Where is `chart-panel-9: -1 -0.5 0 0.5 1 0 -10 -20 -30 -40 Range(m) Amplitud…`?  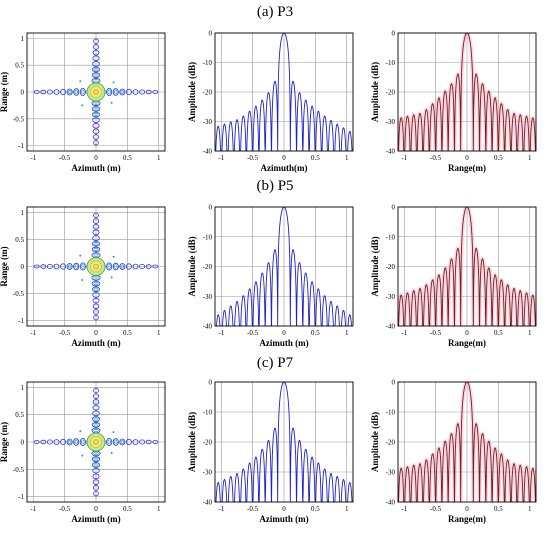
chart-panel-9: -1 -0.5 0 0.5 1 0 -10 -20 -30 -40 Range(m) Amplitud… is located at coordinates (453, 451).